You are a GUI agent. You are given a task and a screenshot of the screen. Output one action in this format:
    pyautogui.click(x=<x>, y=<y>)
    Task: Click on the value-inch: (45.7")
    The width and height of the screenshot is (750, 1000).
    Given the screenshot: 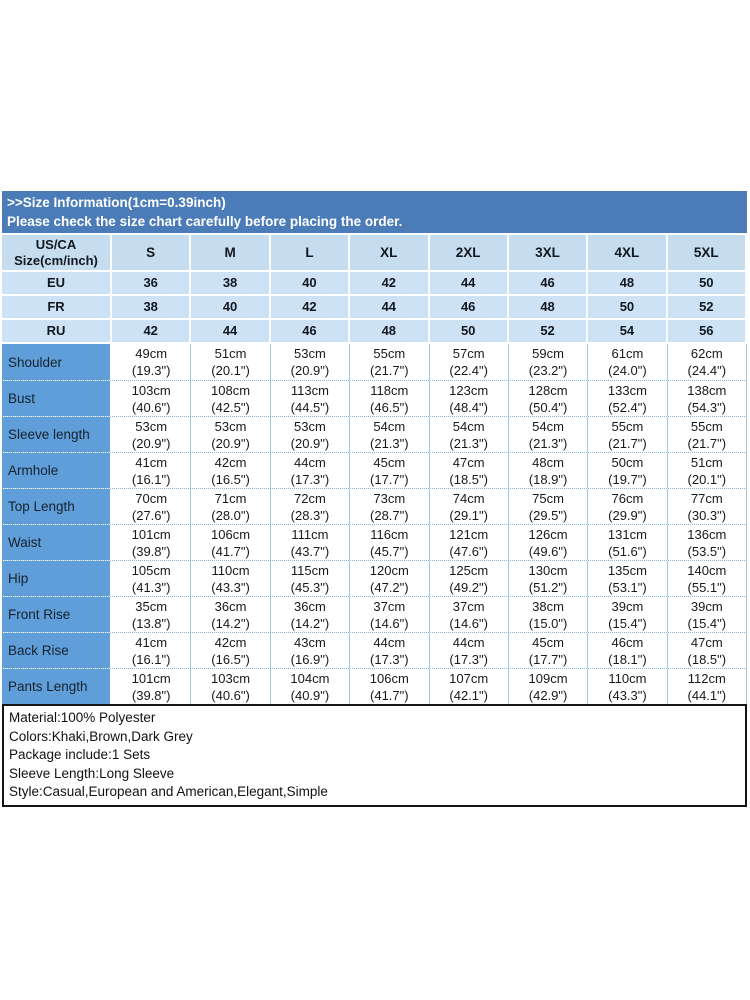 What is the action you would take?
    pyautogui.click(x=389, y=551)
    